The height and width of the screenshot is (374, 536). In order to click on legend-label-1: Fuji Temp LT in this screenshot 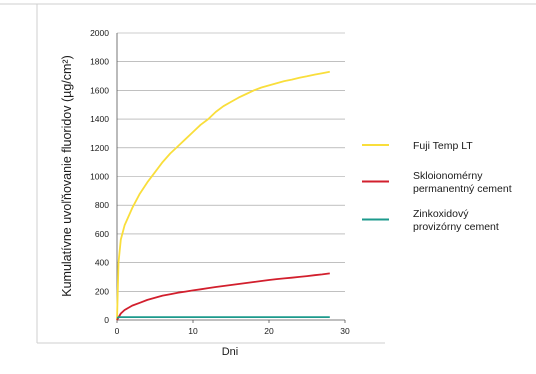, I will do `click(443, 146)`.